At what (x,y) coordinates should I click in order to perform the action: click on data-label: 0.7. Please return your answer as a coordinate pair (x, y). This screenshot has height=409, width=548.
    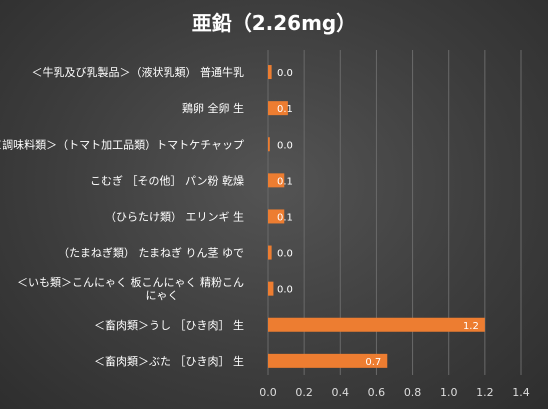
    Looking at the image, I should click on (373, 362).